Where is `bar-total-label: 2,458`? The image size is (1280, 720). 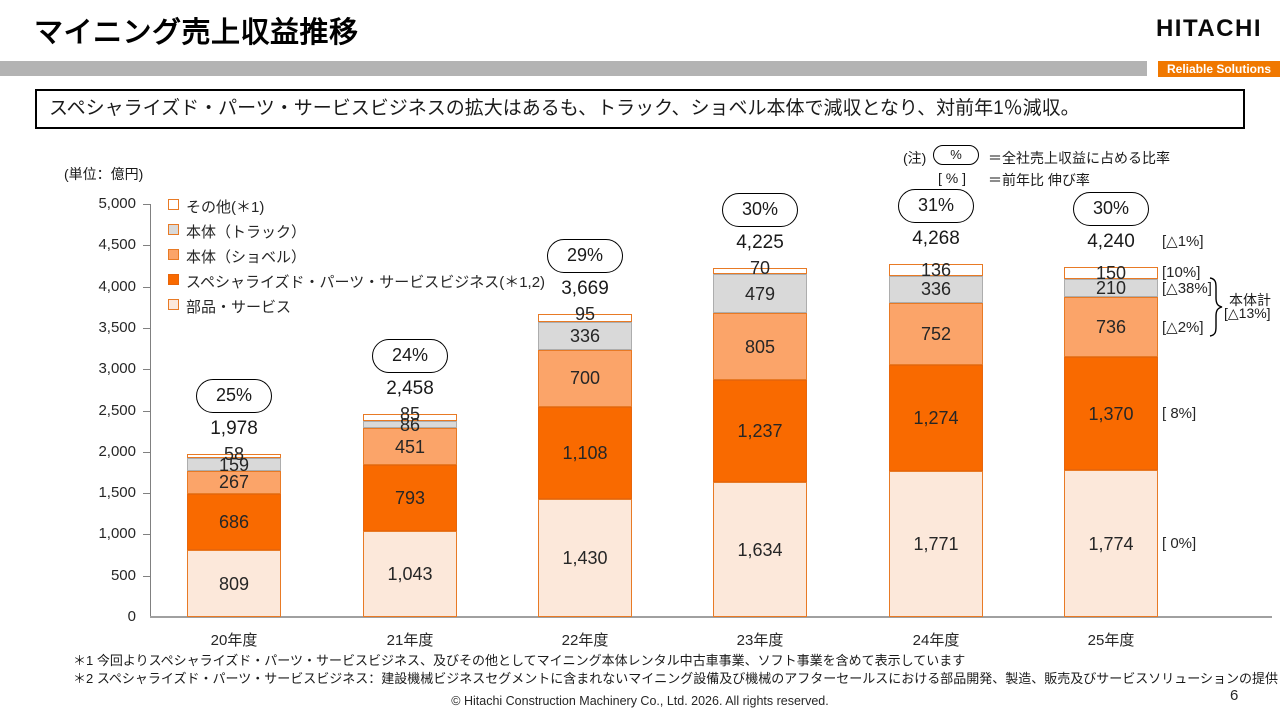 bar-total-label: 2,458 is located at coordinates (410, 388).